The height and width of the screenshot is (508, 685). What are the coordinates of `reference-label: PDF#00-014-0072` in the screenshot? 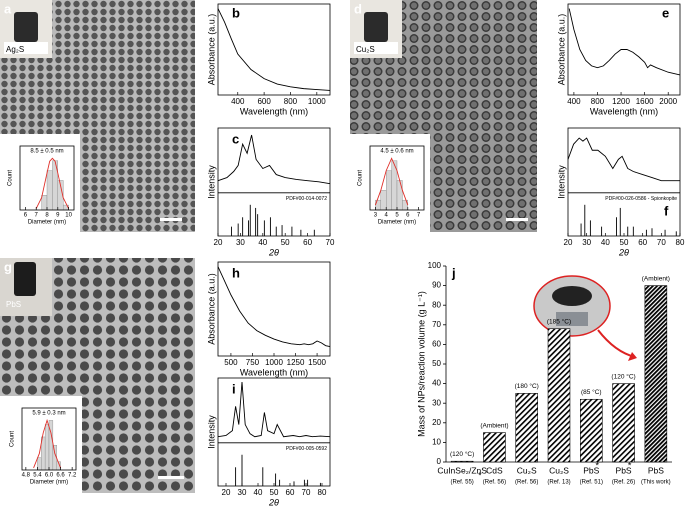 It's located at (306, 199).